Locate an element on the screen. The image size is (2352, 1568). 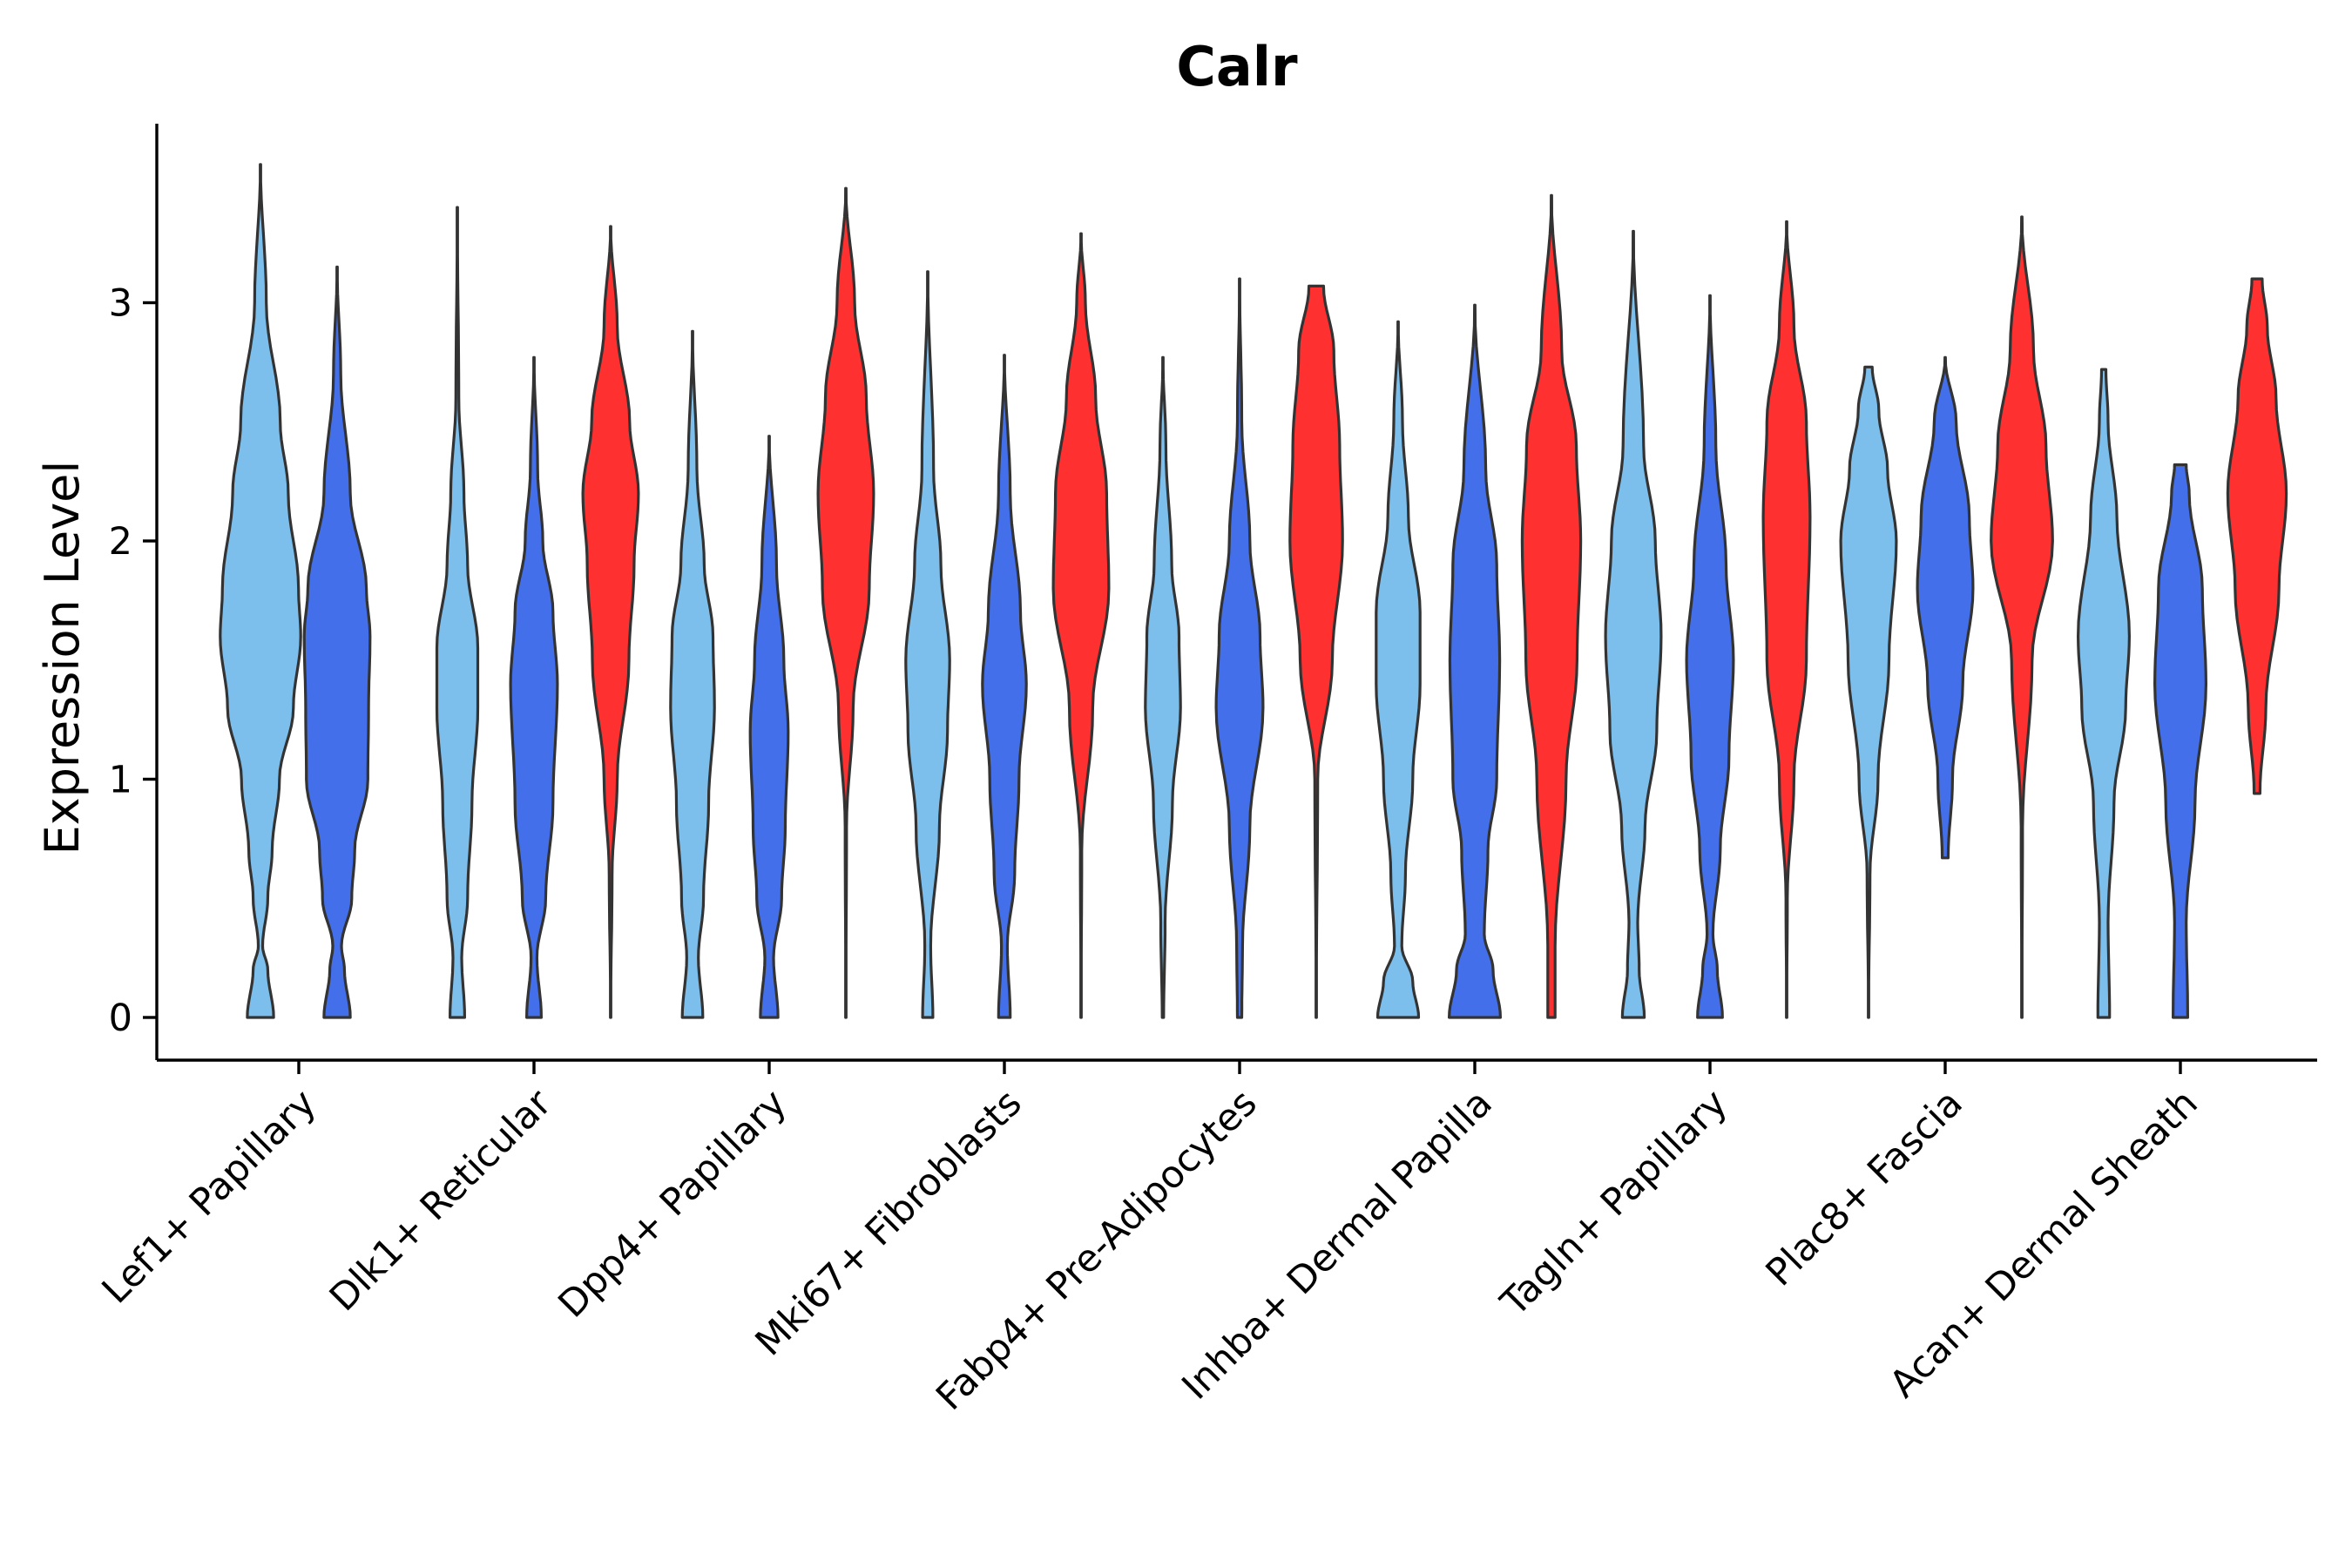
x-category-label: Dlk1+ Reticular is located at coordinates (440, 1201).